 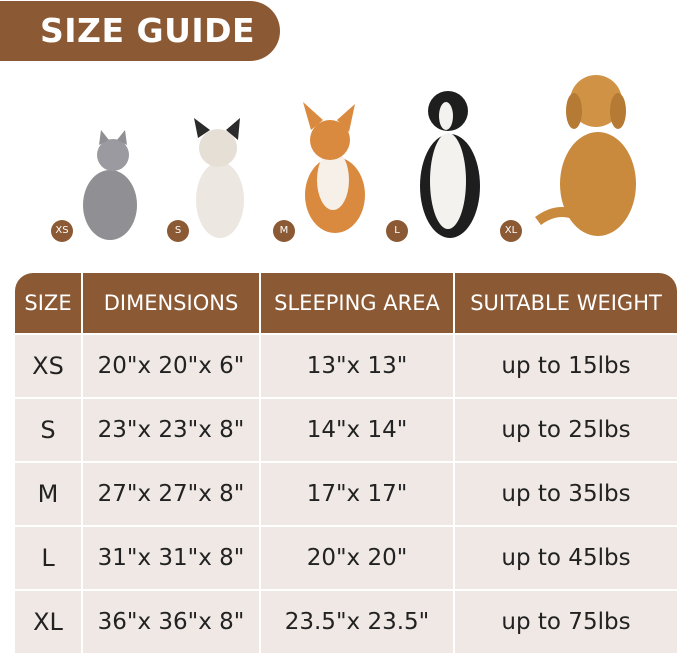 I want to click on header-suitable-weight: SUITABLE WEIGHT, so click(x=566, y=303).